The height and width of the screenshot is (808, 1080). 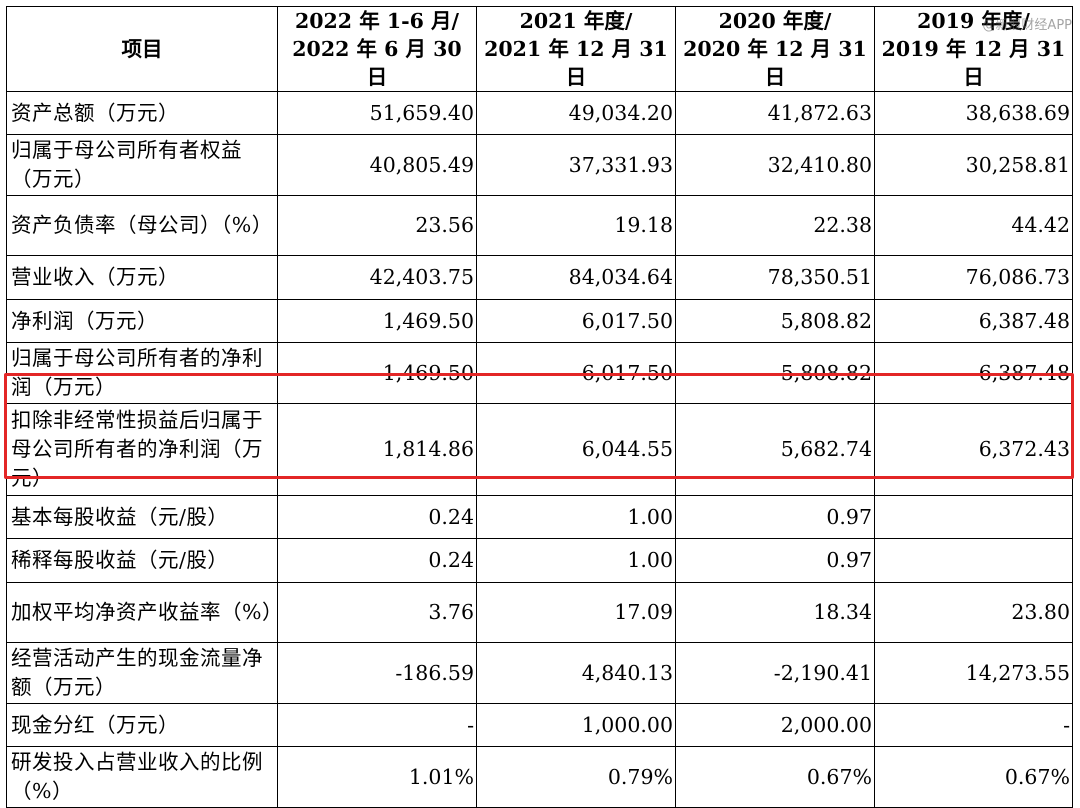 I want to click on cell-value: 3.76, so click(x=377, y=612).